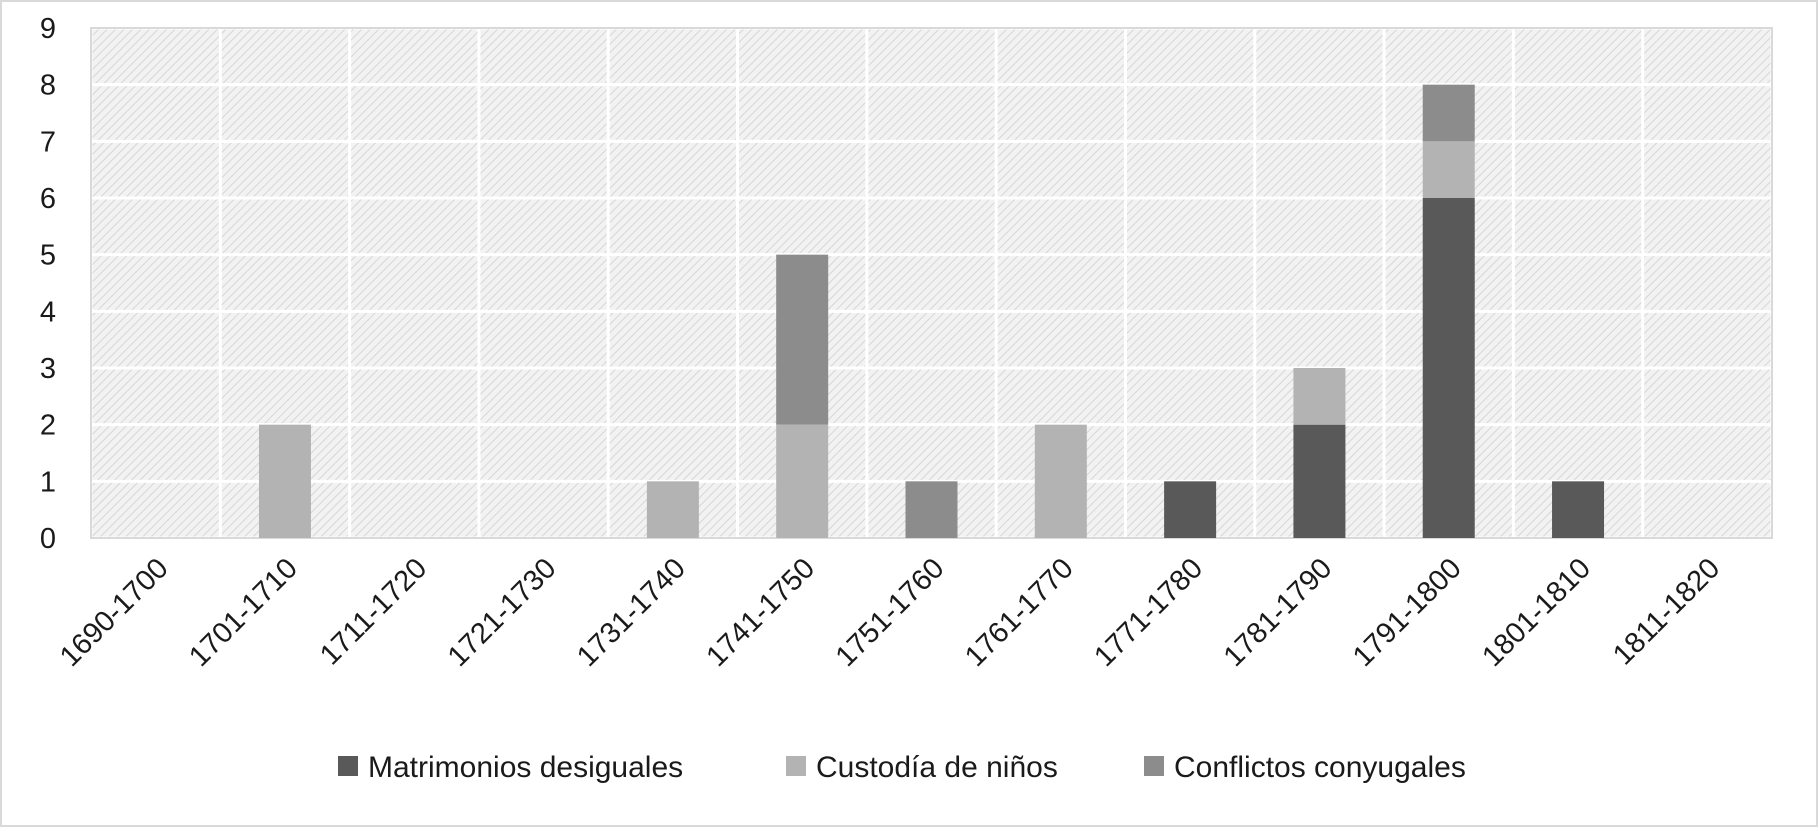 This screenshot has width=1818, height=827. What do you see at coordinates (373, 611) in the screenshot?
I see `x-tick-label: 1711-1720` at bounding box center [373, 611].